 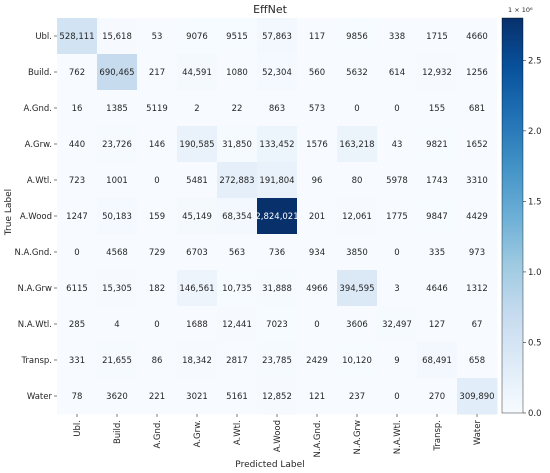 I want to click on cell-value-label: 7023, so click(x=277, y=325).